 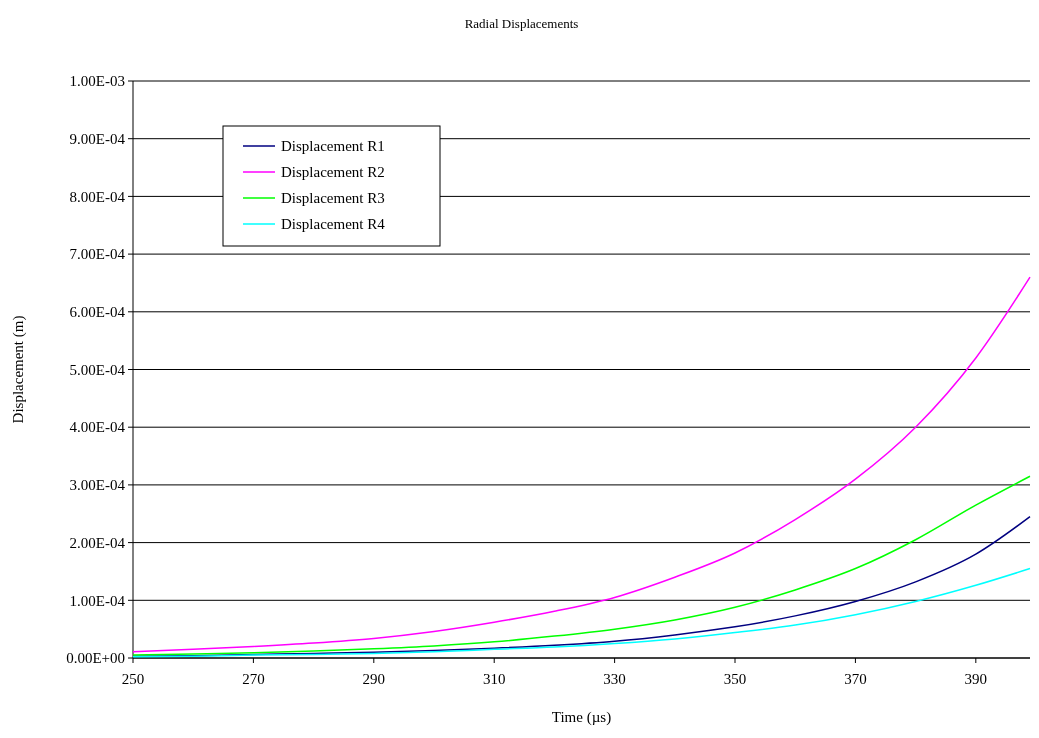 What do you see at coordinates (333, 146) in the screenshot?
I see `legend-label: Displacement R1` at bounding box center [333, 146].